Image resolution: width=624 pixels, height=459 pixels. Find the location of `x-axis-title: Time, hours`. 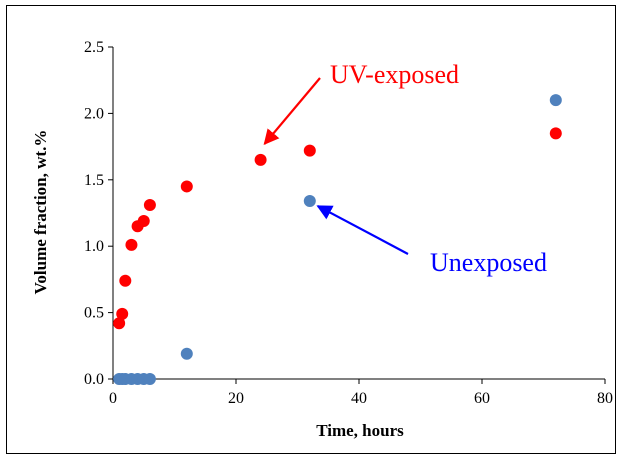

x-axis-title: Time, hours is located at coordinates (360, 430).